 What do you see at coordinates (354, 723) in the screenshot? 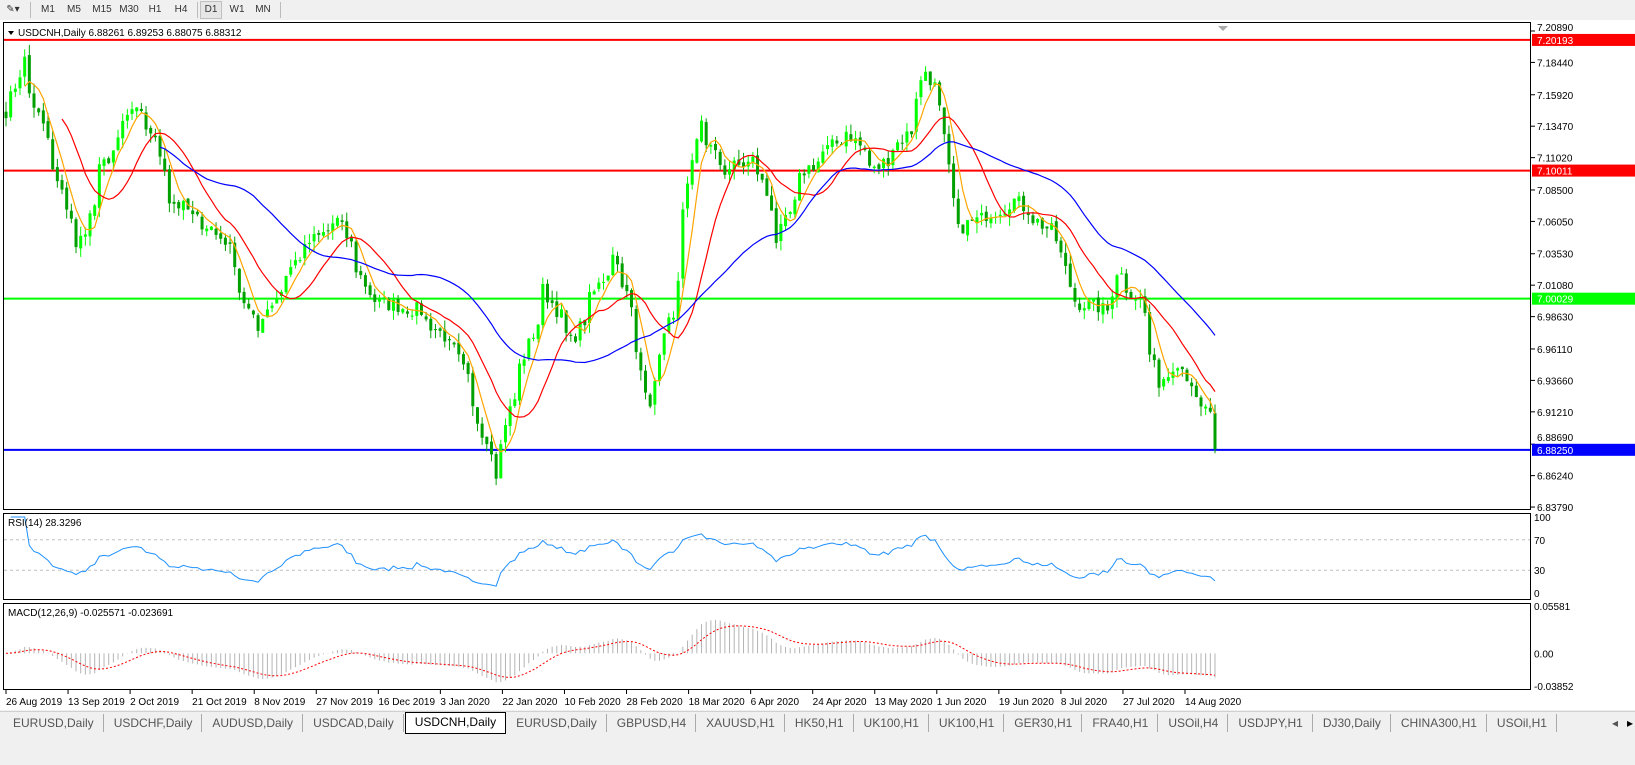
I see `chart-tab: USDCAD,Daily` at bounding box center [354, 723].